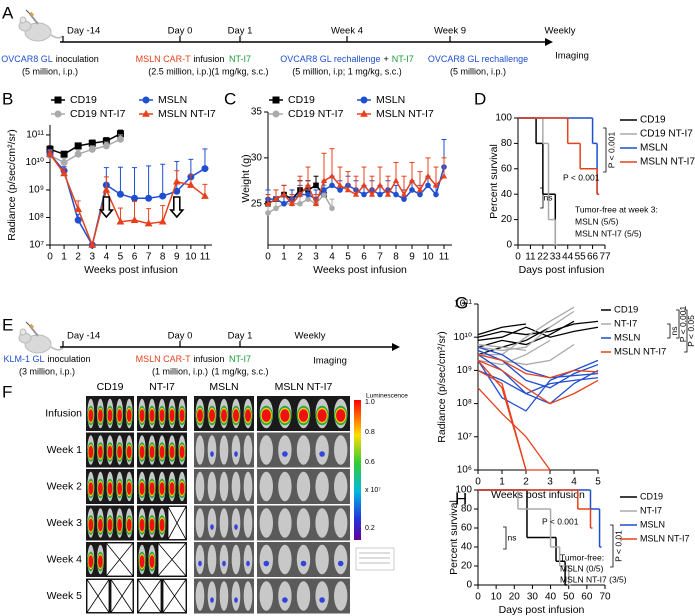 Image resolution: width=695 pixels, height=616 pixels. I want to click on x-tick-label: 7, so click(149, 257).